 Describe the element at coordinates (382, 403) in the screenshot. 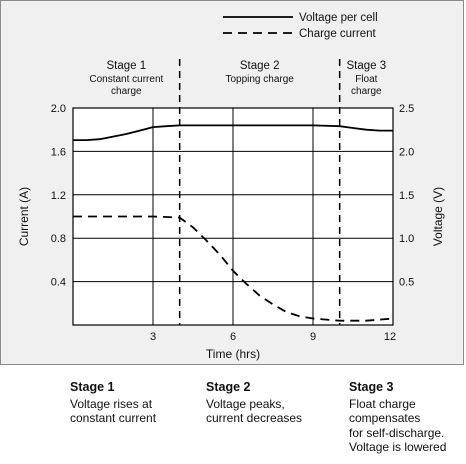

I see `caption-stage-3-line: Float charge` at that location.